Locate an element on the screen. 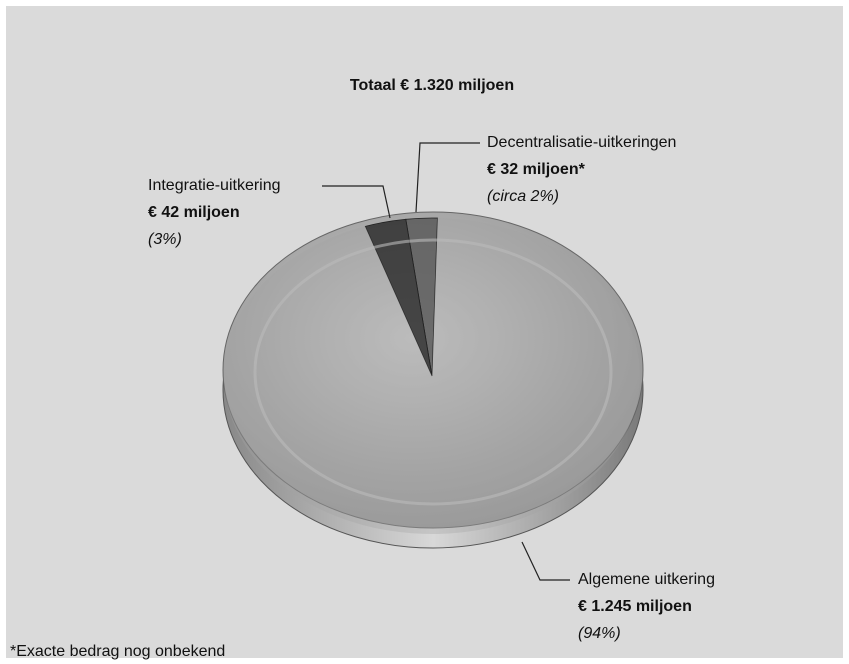 The width and height of the screenshot is (849, 664). slice-percent-label: (3%) is located at coordinates (165, 239).